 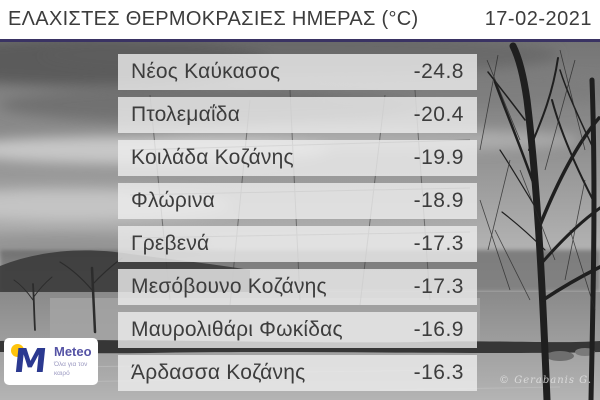 I want to click on table-row: Μαυρολιθάρι Φωκίδας -16.9, so click(x=297, y=330).